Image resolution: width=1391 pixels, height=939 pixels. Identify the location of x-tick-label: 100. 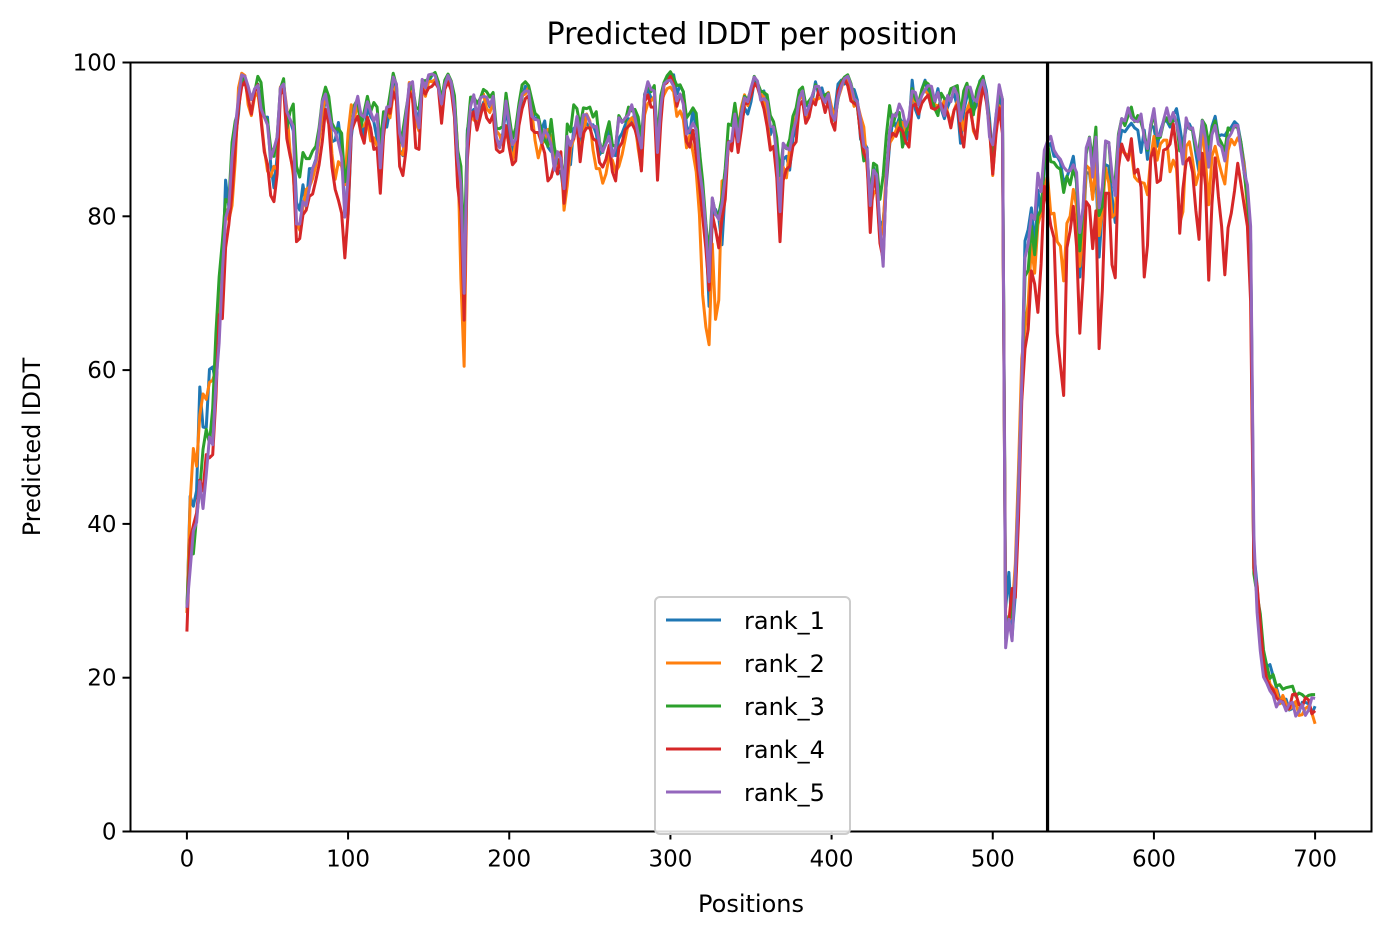
(348, 860).